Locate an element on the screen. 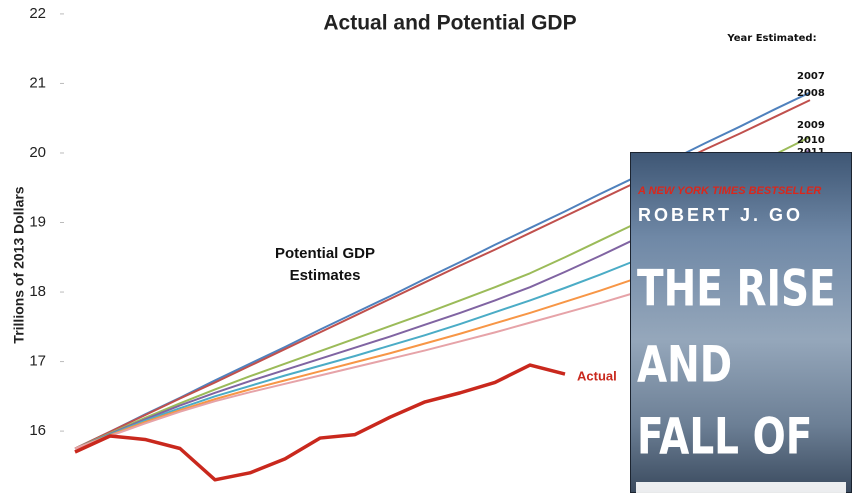 The height and width of the screenshot is (493, 852). legend: Year Estimated: 20072008200920102011 is located at coordinates (775, 95).